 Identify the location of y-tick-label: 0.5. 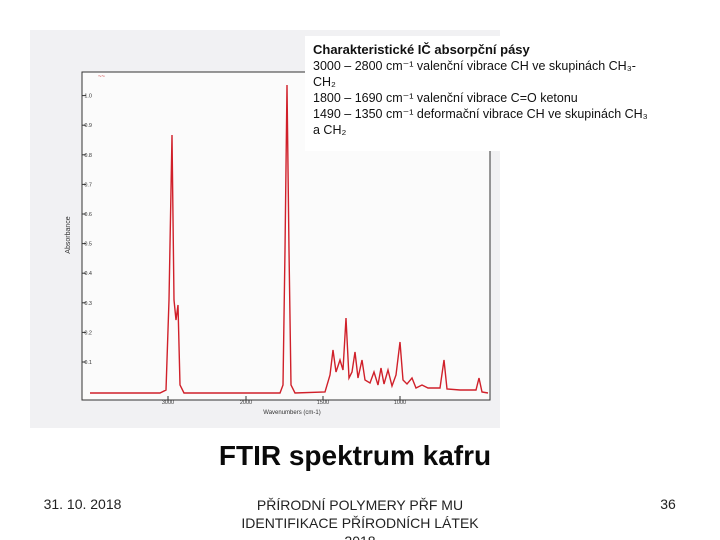
(88, 245).